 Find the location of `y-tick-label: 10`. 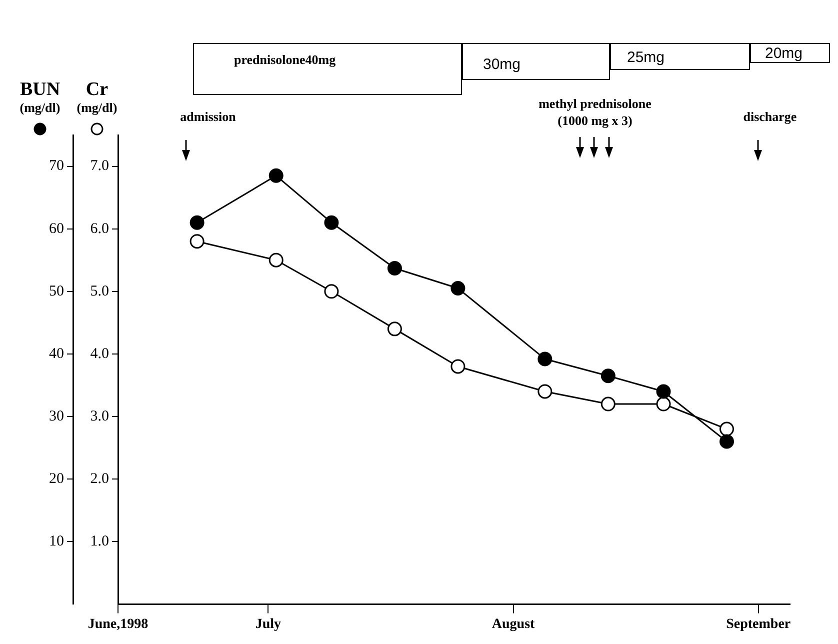

y-tick-label: 10 is located at coordinates (56, 542).